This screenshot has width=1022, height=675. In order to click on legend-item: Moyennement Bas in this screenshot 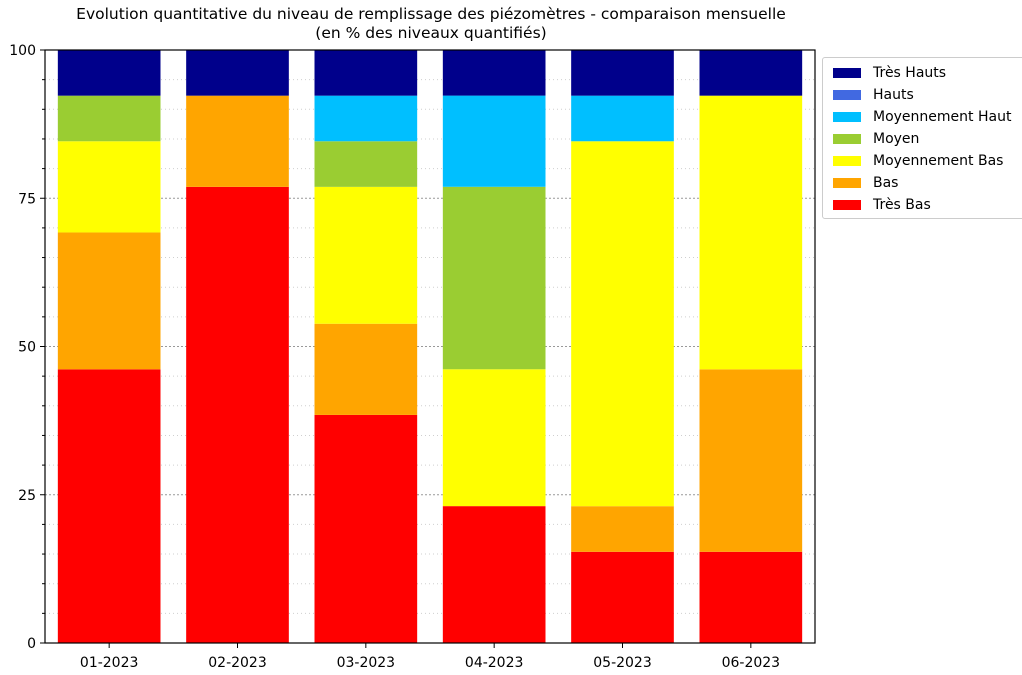, I will do `click(918, 161)`.